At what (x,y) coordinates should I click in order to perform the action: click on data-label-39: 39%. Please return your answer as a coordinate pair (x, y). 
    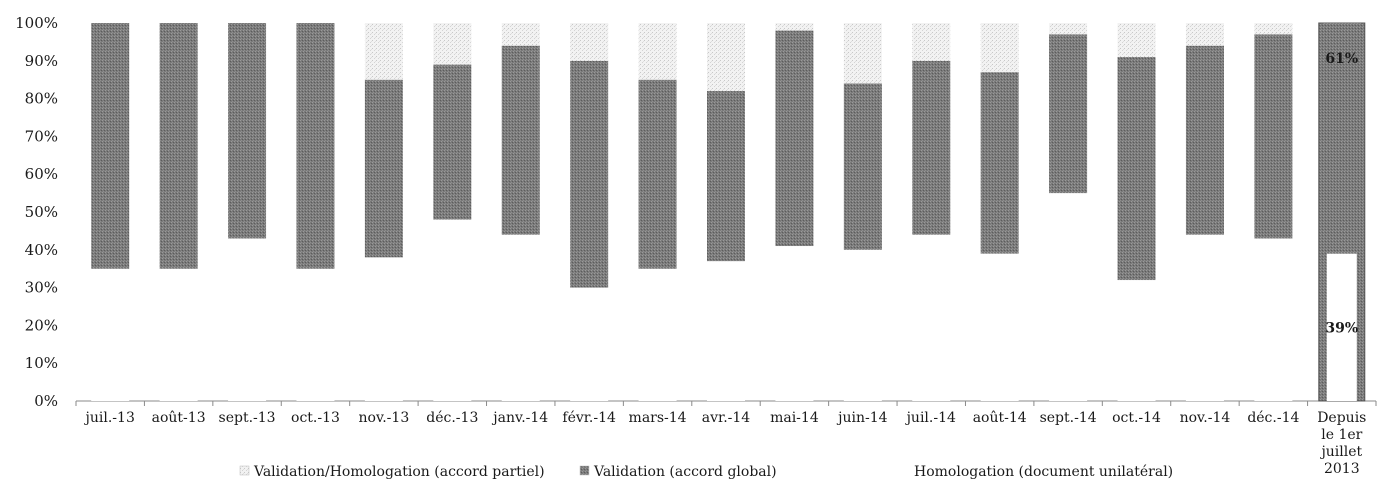
    Looking at the image, I should click on (1341, 328).